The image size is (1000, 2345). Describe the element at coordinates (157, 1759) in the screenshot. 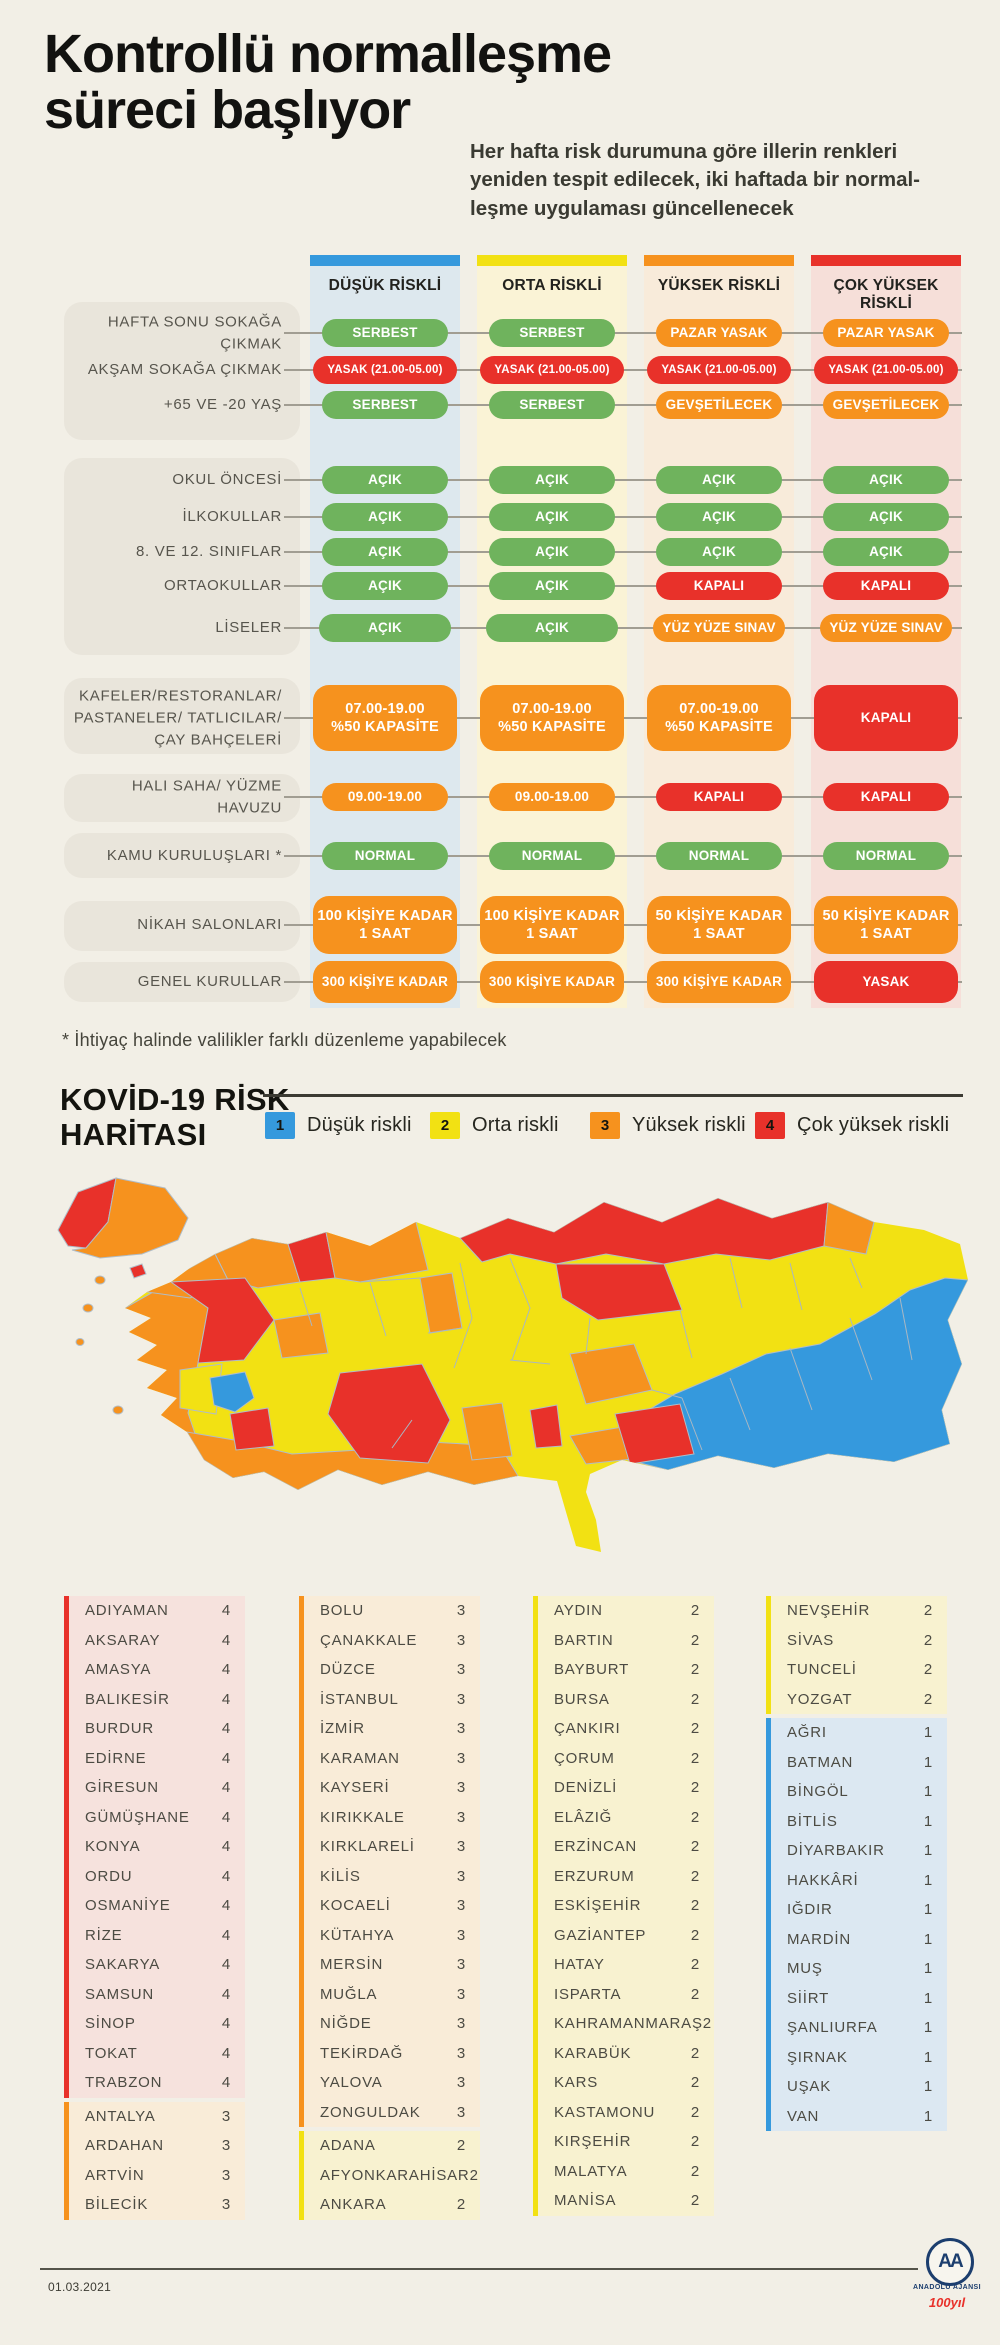

I see `province-row: EDİRNE 4` at that location.